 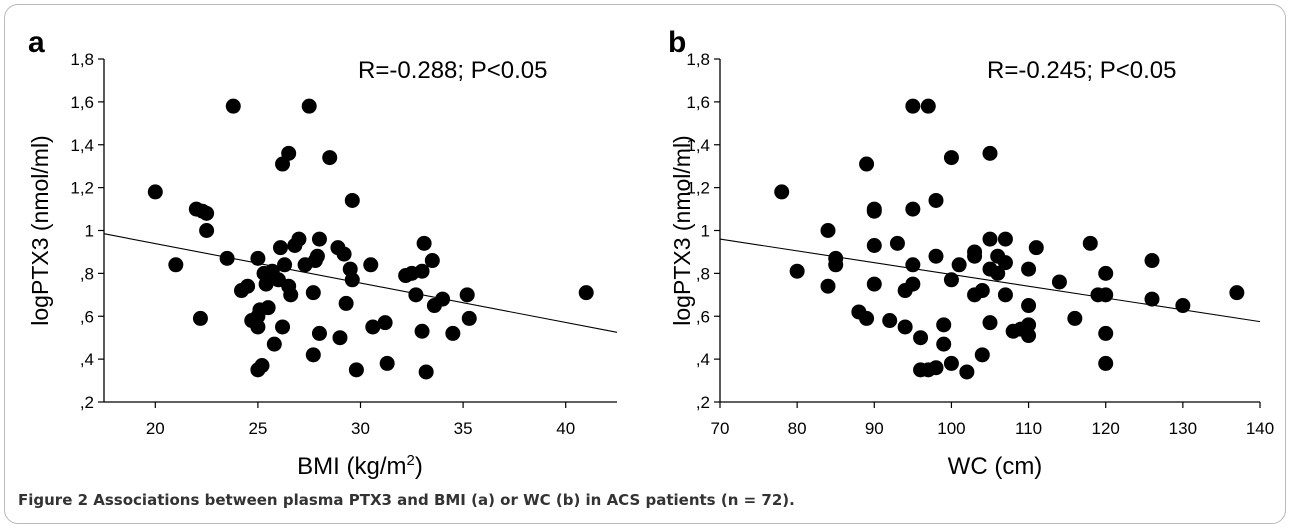 What do you see at coordinates (87, 316) in the screenshot?
I see `y-tick-label: ,6` at bounding box center [87, 316].